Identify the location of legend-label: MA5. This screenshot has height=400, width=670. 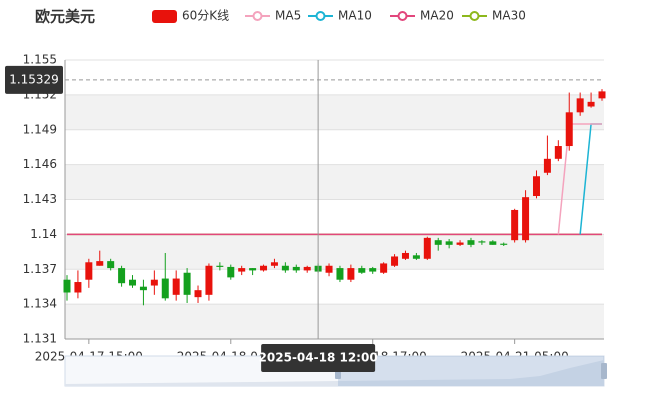
(288, 16).